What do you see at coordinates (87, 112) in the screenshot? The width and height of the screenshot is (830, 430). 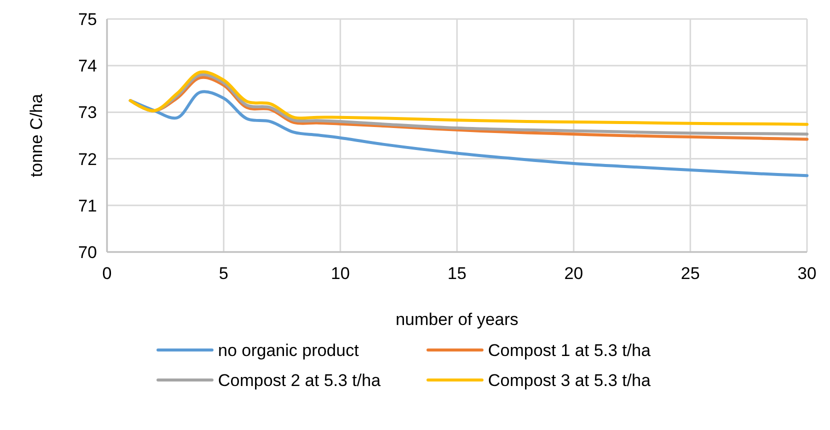 I see `y-tick-label: 73` at bounding box center [87, 112].